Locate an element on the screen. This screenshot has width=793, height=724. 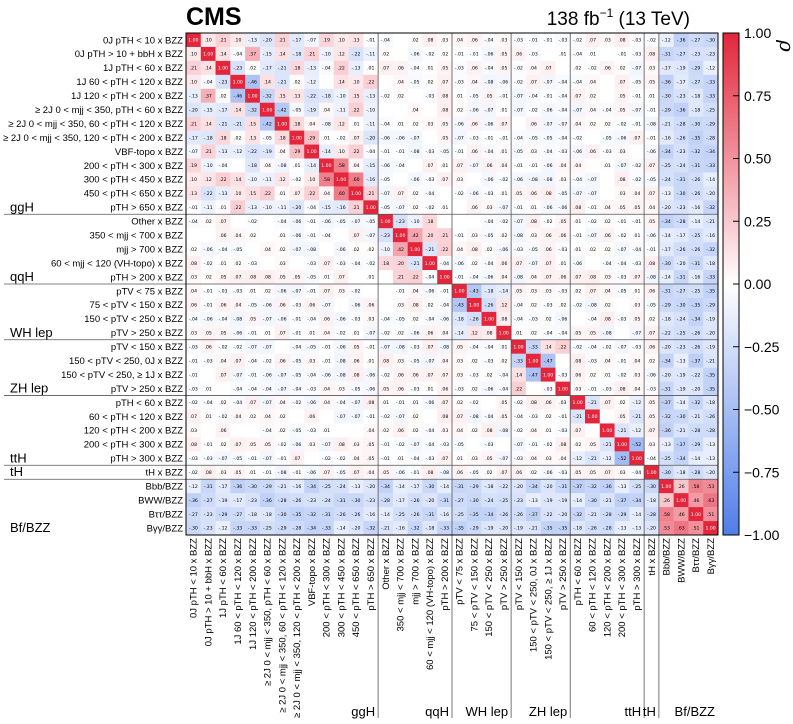
cell-value-label: -.26 is located at coordinates (681, 250).